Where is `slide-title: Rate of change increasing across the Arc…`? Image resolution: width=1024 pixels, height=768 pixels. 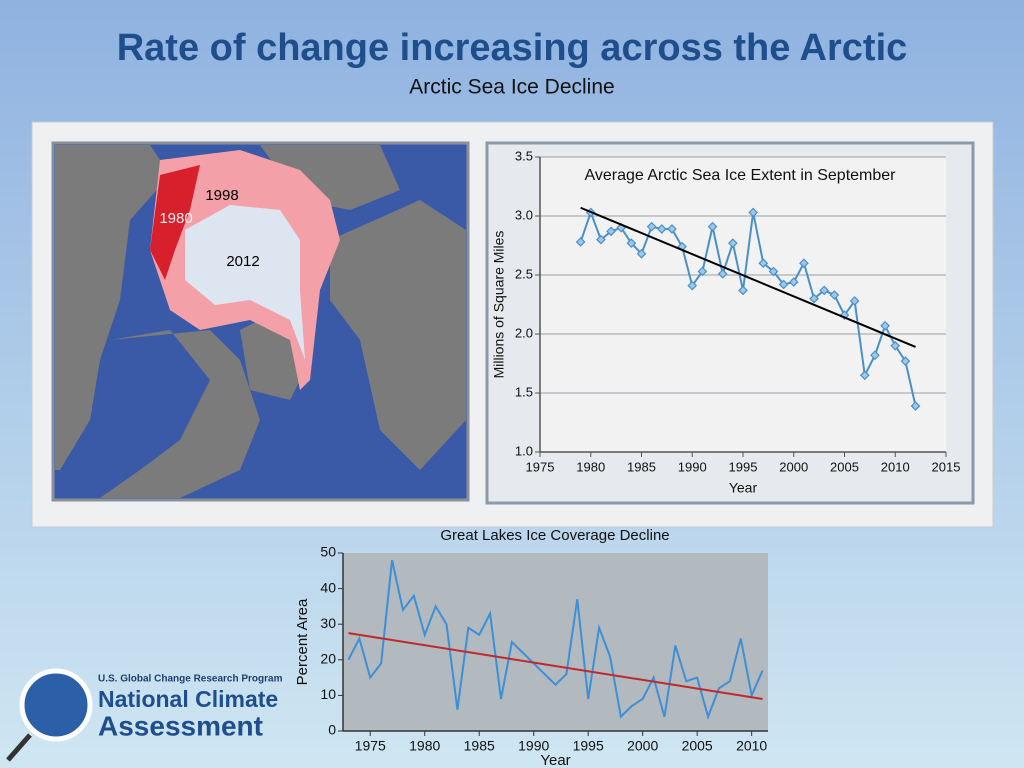 slide-title: Rate of change increasing across the Arc… is located at coordinates (512, 48).